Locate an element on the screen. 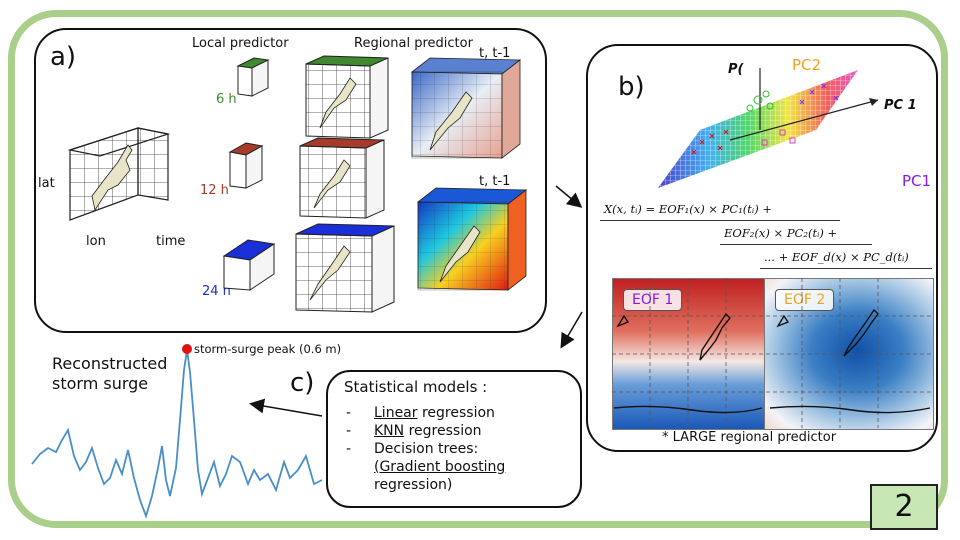 The width and height of the screenshot is (960, 540). regional-cube-12h is located at coordinates (342, 178).